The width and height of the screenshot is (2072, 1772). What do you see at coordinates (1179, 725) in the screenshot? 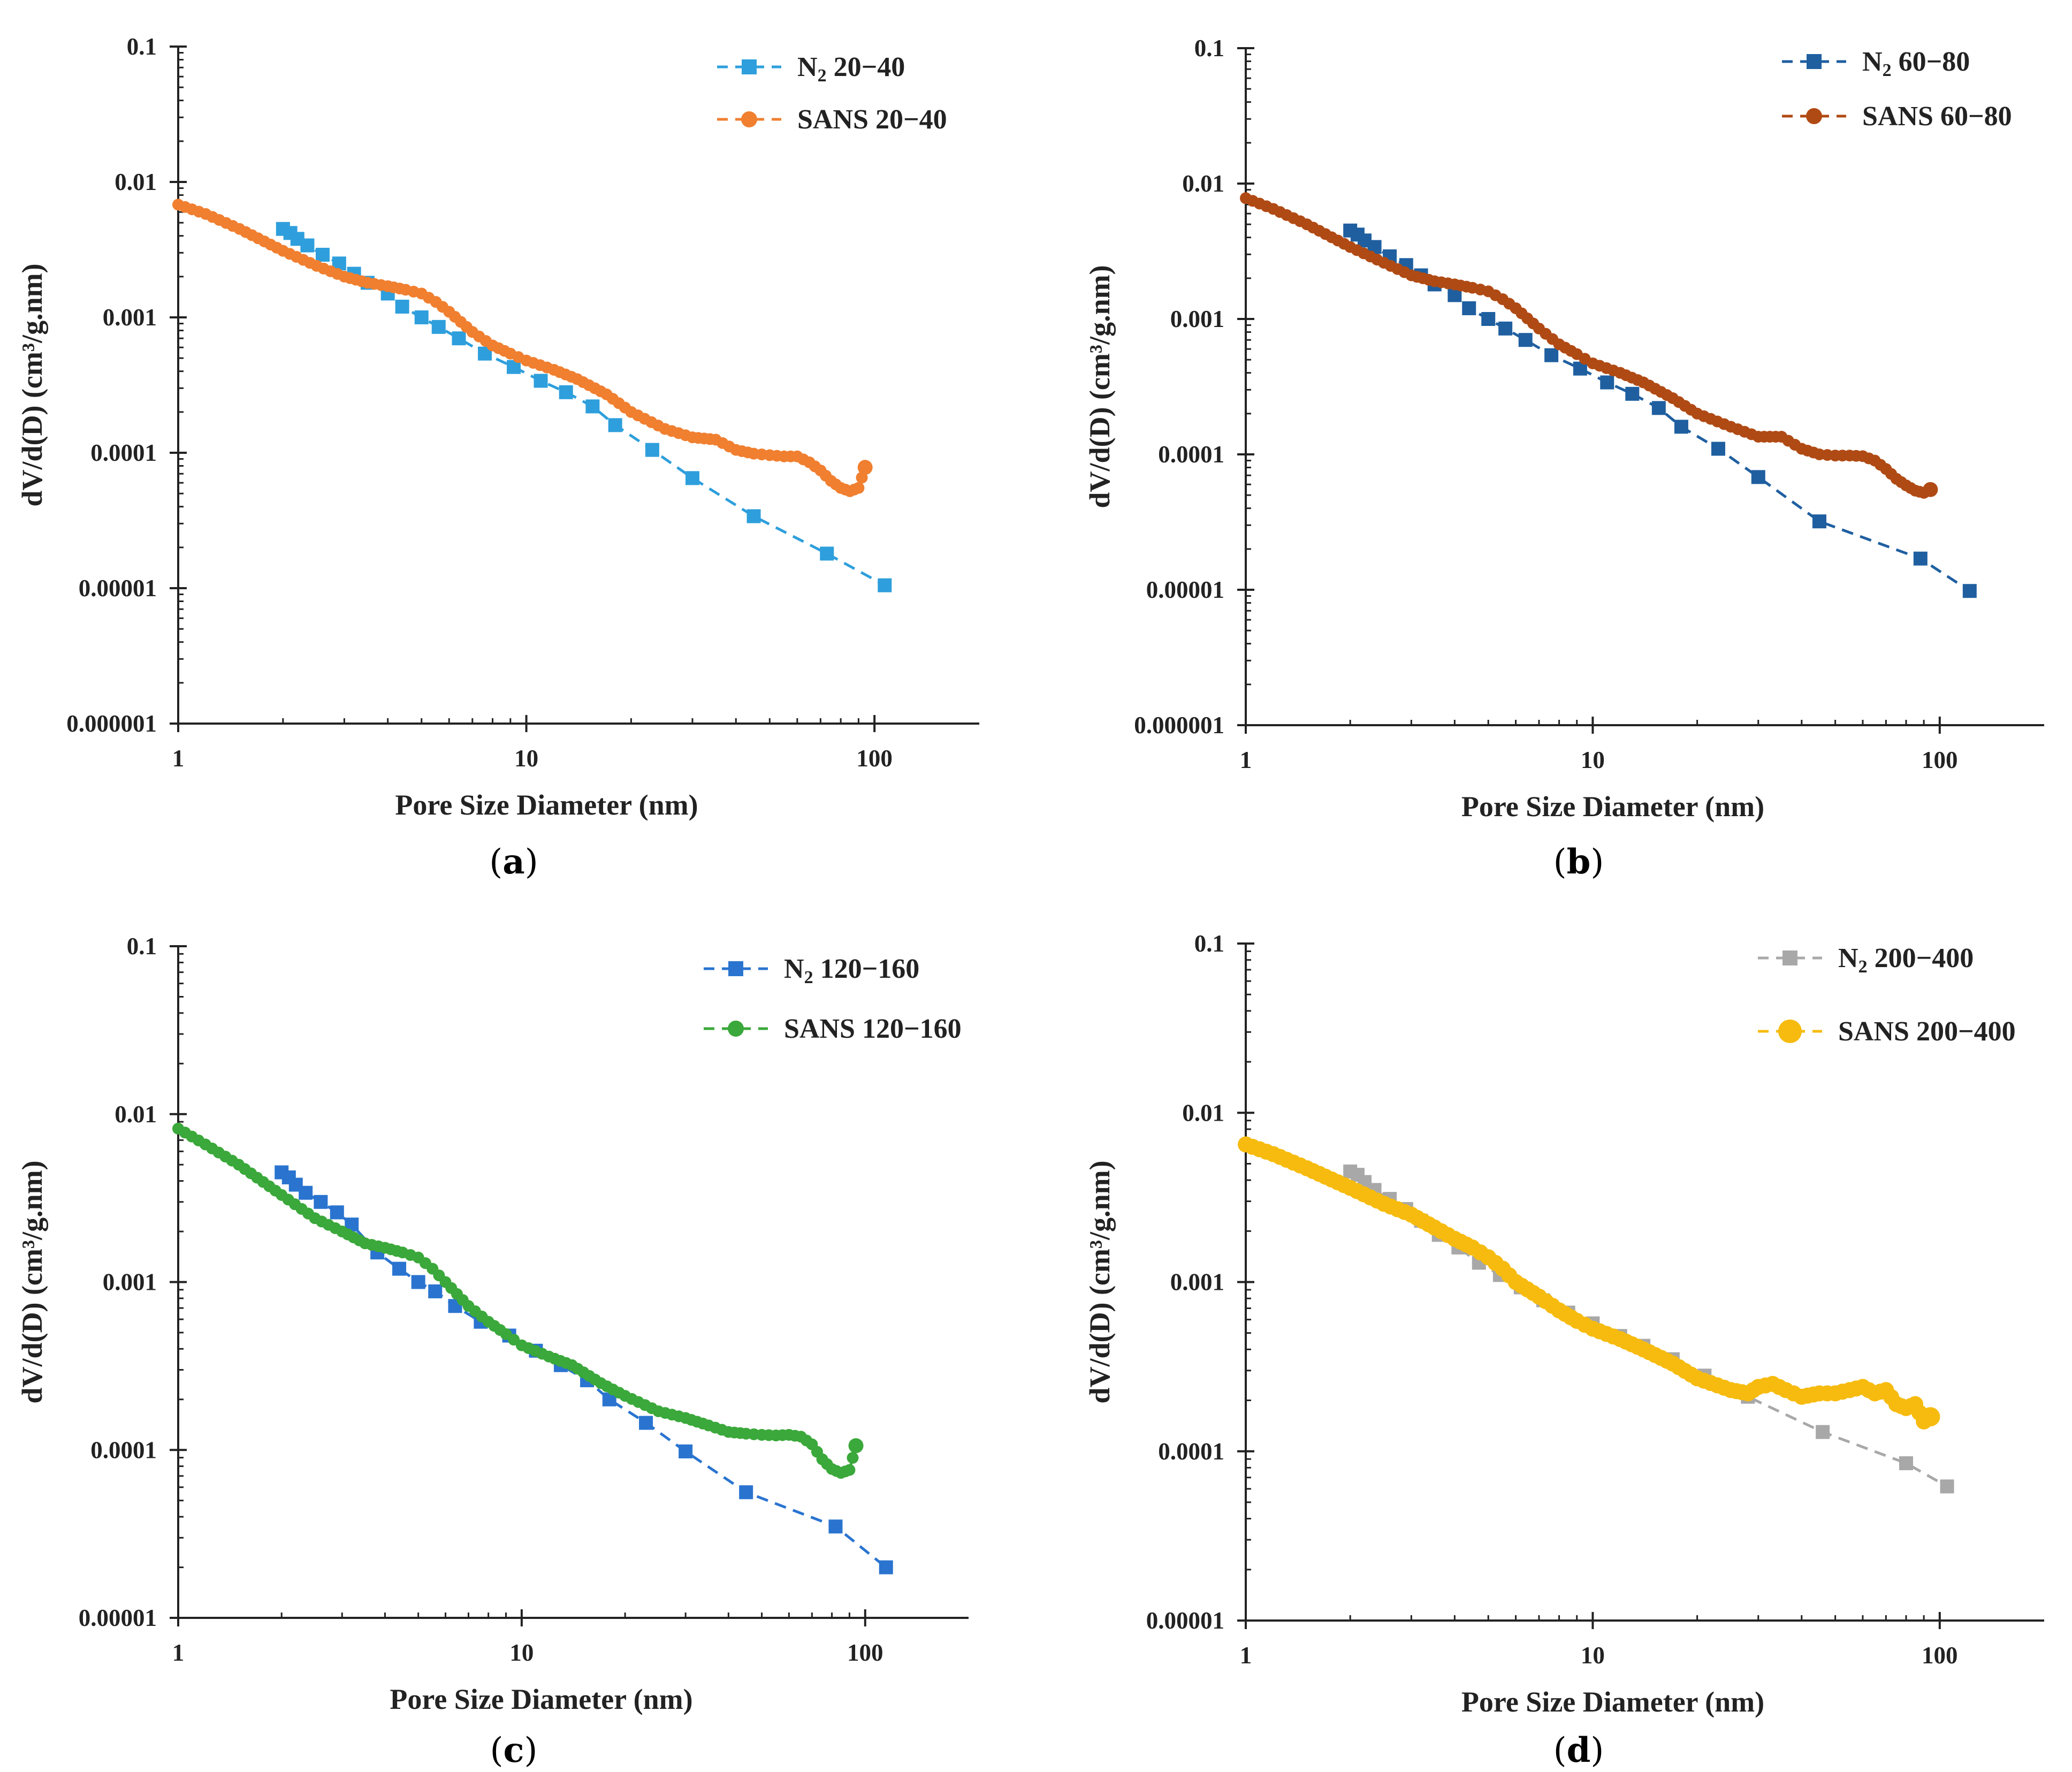
I see `y-tick-label: 0.000001` at bounding box center [1179, 725].